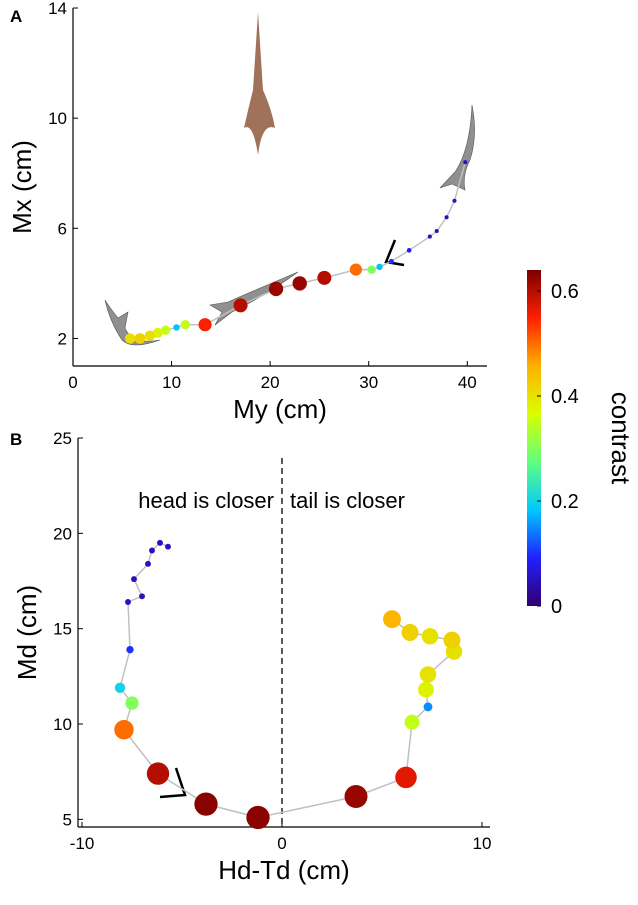 Image resolution: width=638 pixels, height=905 pixels. What do you see at coordinates (621, 438) in the screenshot?
I see `colorbar-label: contrast` at bounding box center [621, 438].